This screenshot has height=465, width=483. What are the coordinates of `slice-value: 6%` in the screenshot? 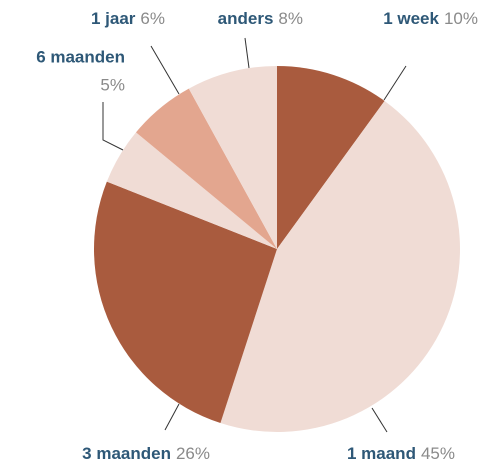 It's located at (152, 18).